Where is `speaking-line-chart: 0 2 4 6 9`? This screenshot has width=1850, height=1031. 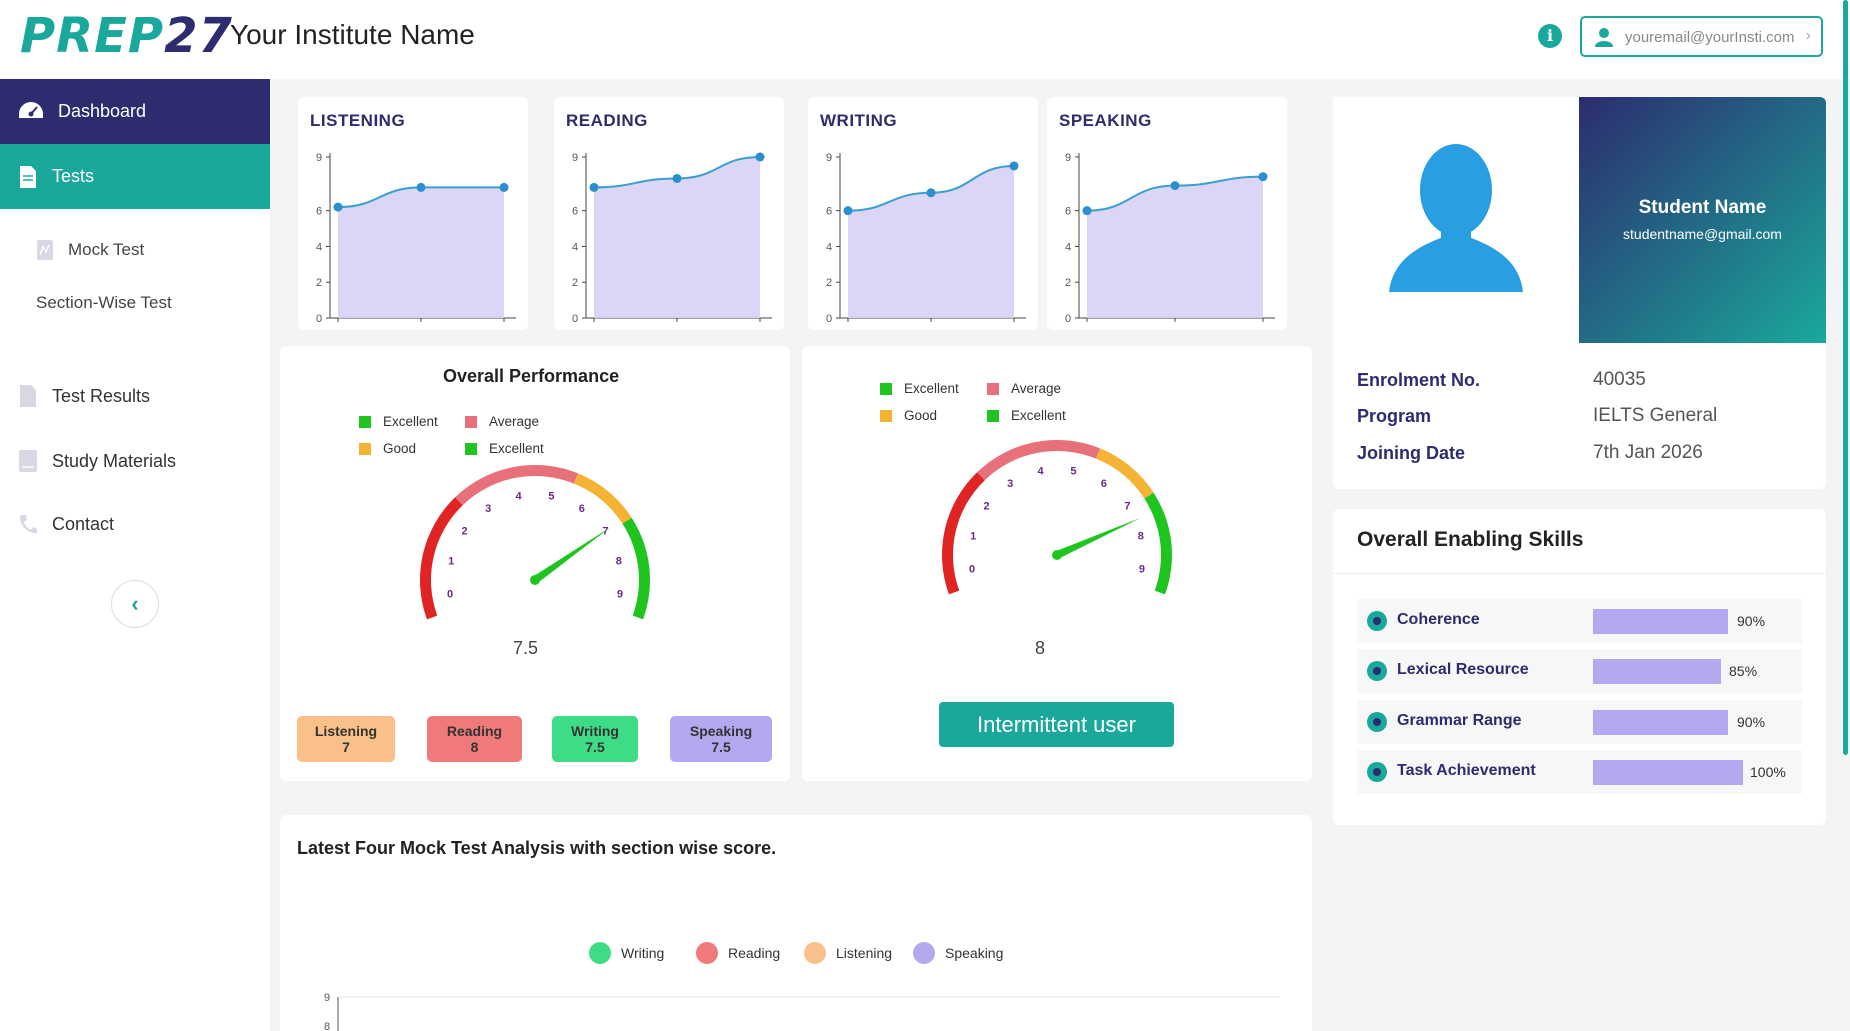
speaking-line-chart: 0 2 4 6 9 is located at coordinates (1170, 238).